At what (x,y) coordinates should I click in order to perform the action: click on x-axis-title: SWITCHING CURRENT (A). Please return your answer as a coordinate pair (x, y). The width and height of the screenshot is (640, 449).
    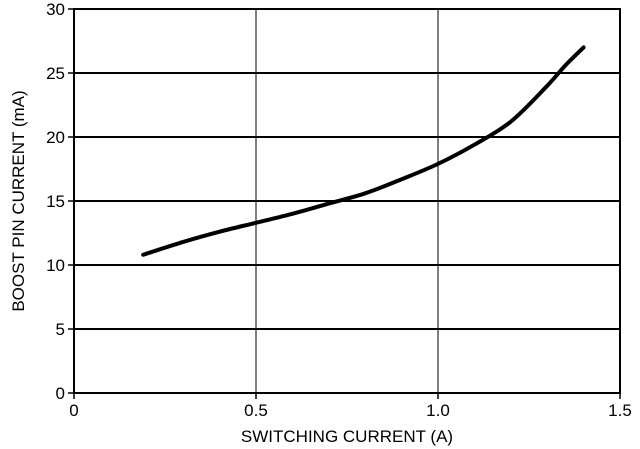
    Looking at the image, I should click on (347, 436).